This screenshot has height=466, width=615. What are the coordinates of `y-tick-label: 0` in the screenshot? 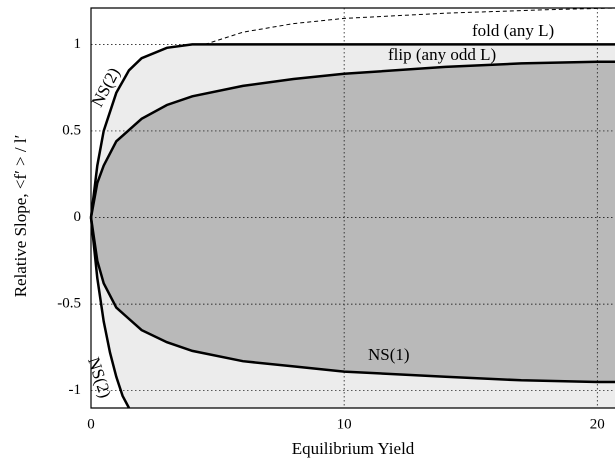 It's located at (78, 217).